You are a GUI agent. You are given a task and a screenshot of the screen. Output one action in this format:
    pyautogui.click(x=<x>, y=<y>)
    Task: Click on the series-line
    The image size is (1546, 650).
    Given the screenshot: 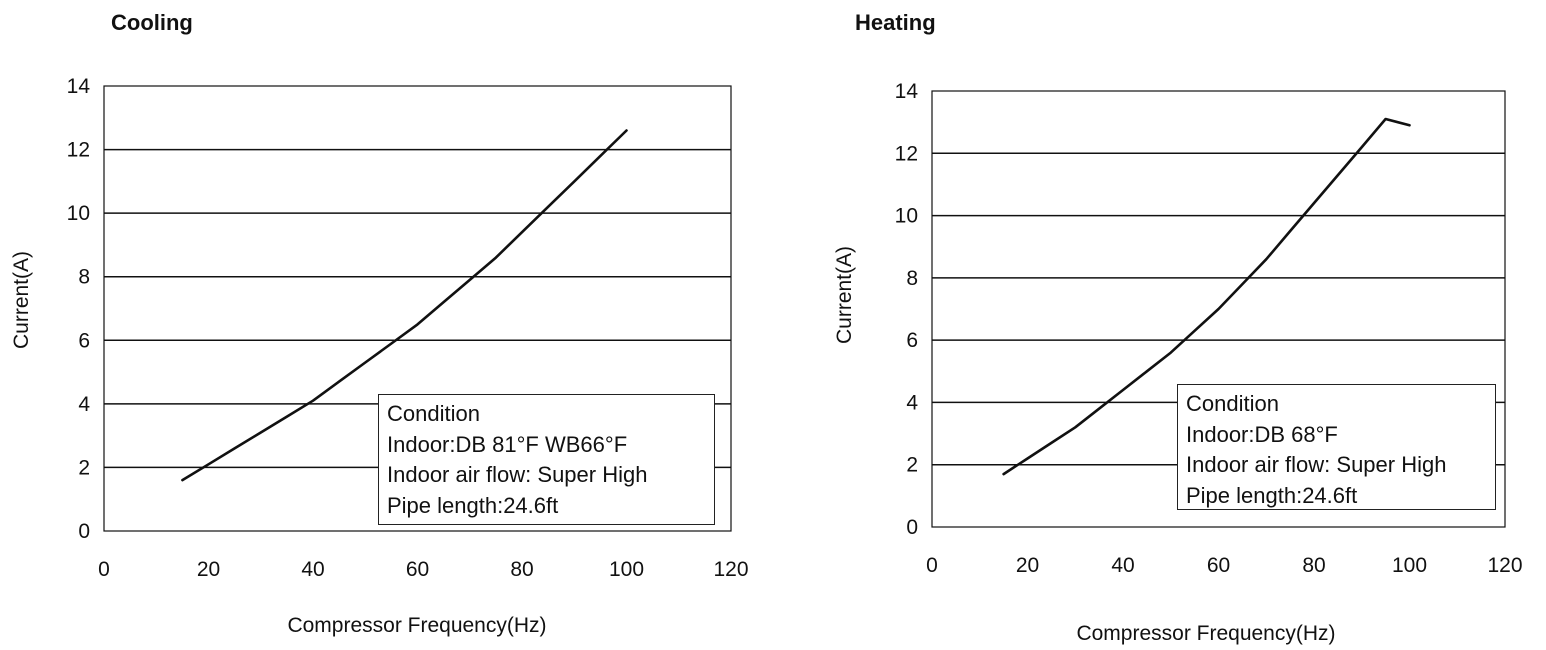 What is the action you would take?
    pyautogui.click(x=1206, y=296)
    